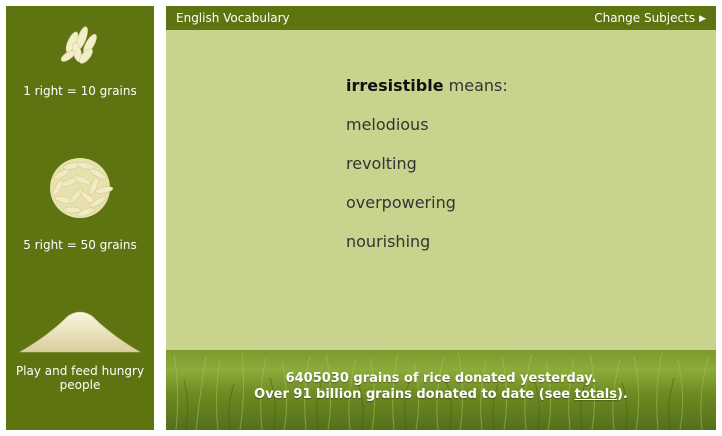 The height and width of the screenshot is (436, 722). I want to click on tier-medium: 5 right = 50 grains, so click(80, 202).